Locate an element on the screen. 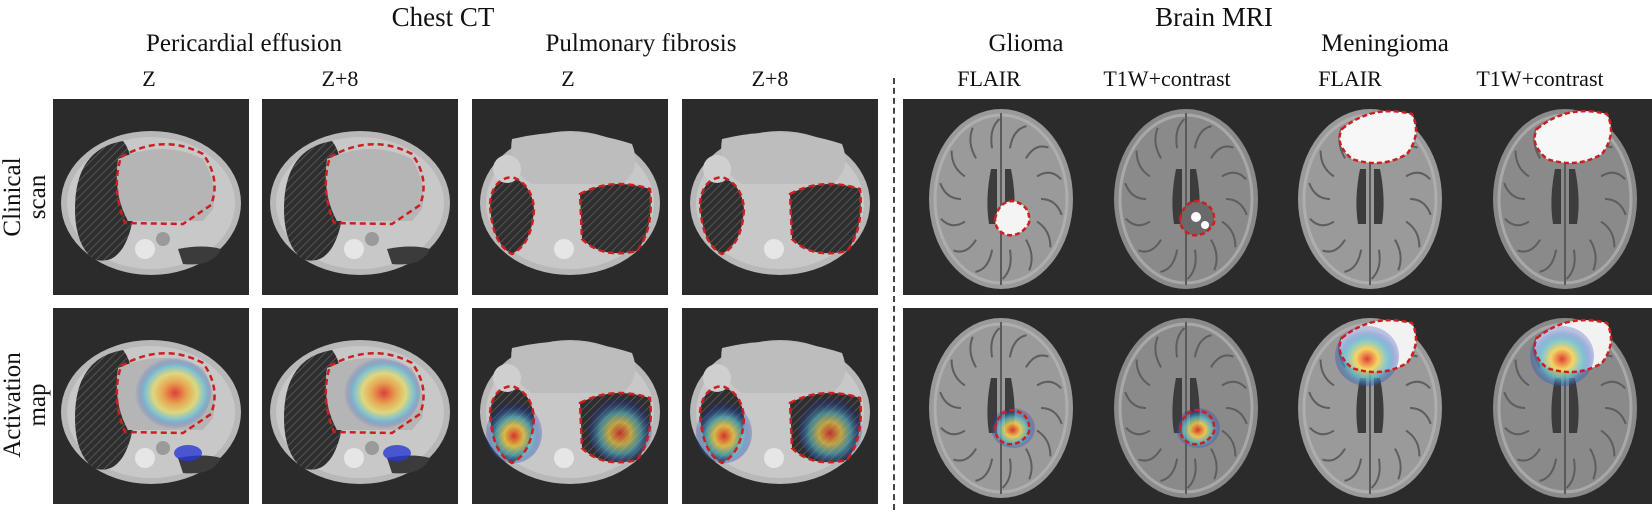 The height and width of the screenshot is (512, 1652). row-label-activation-map: Activation map is located at coordinates (25, 405).